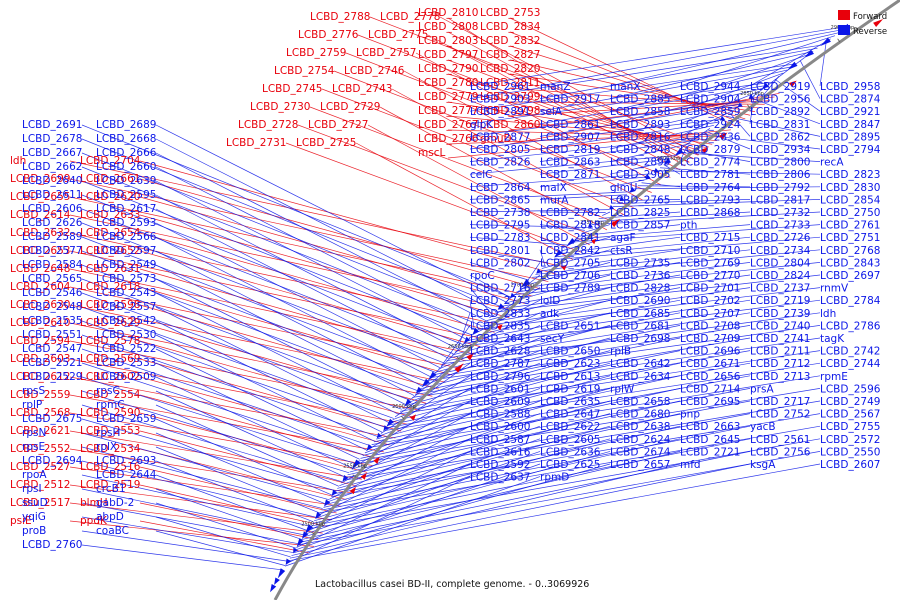 The image size is (900, 600). What do you see at coordinates (710, 364) in the screenshot?
I see `right-gene-label: LCBD_2671` at bounding box center [710, 364].